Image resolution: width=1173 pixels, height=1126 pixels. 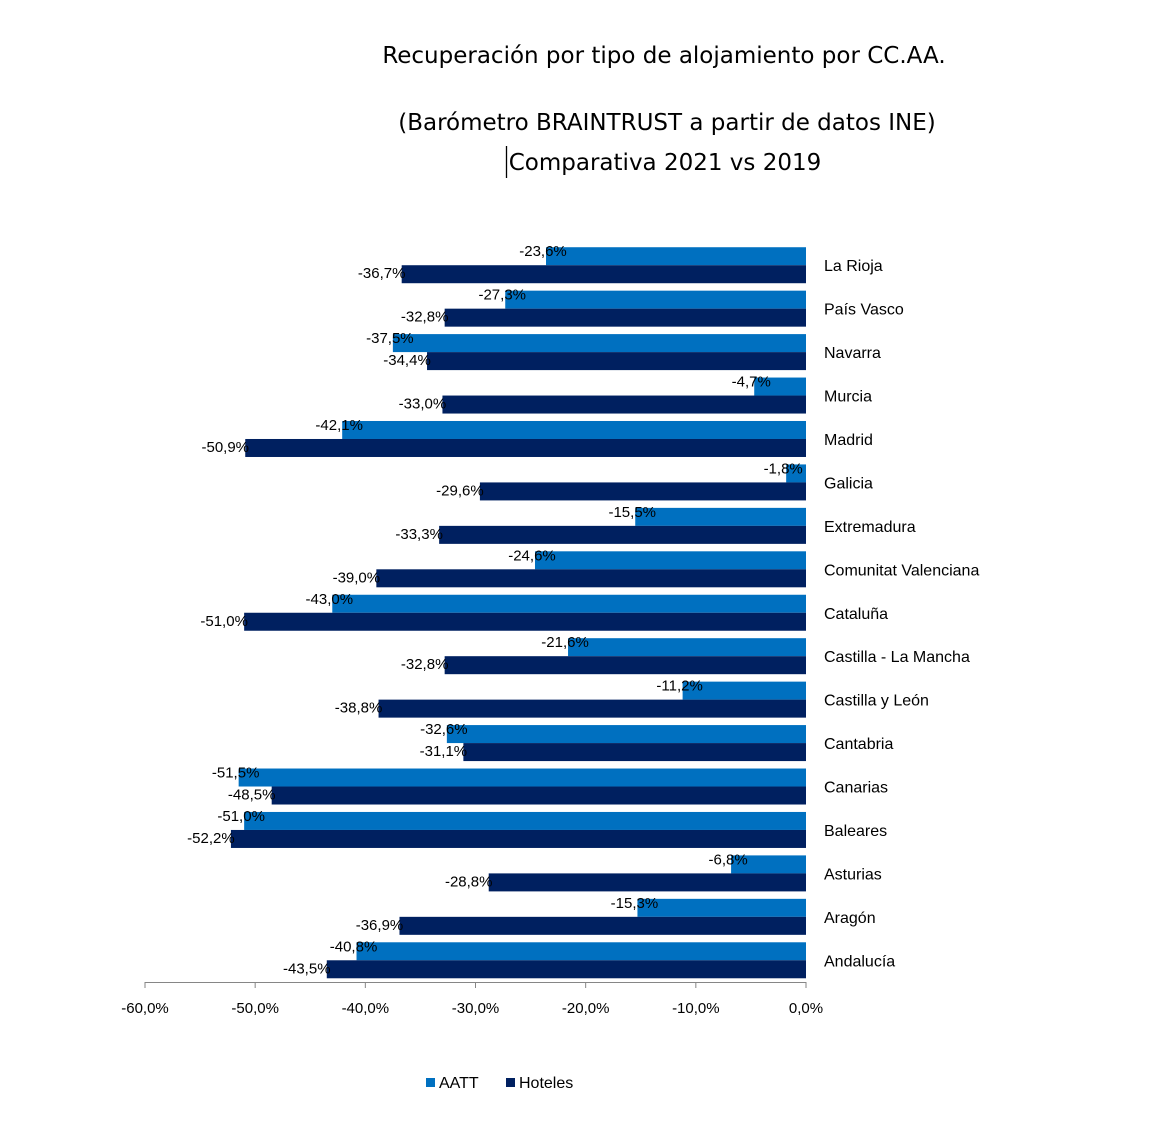 I want to click on legend-label-aatt: AATT, so click(x=459, y=1083).